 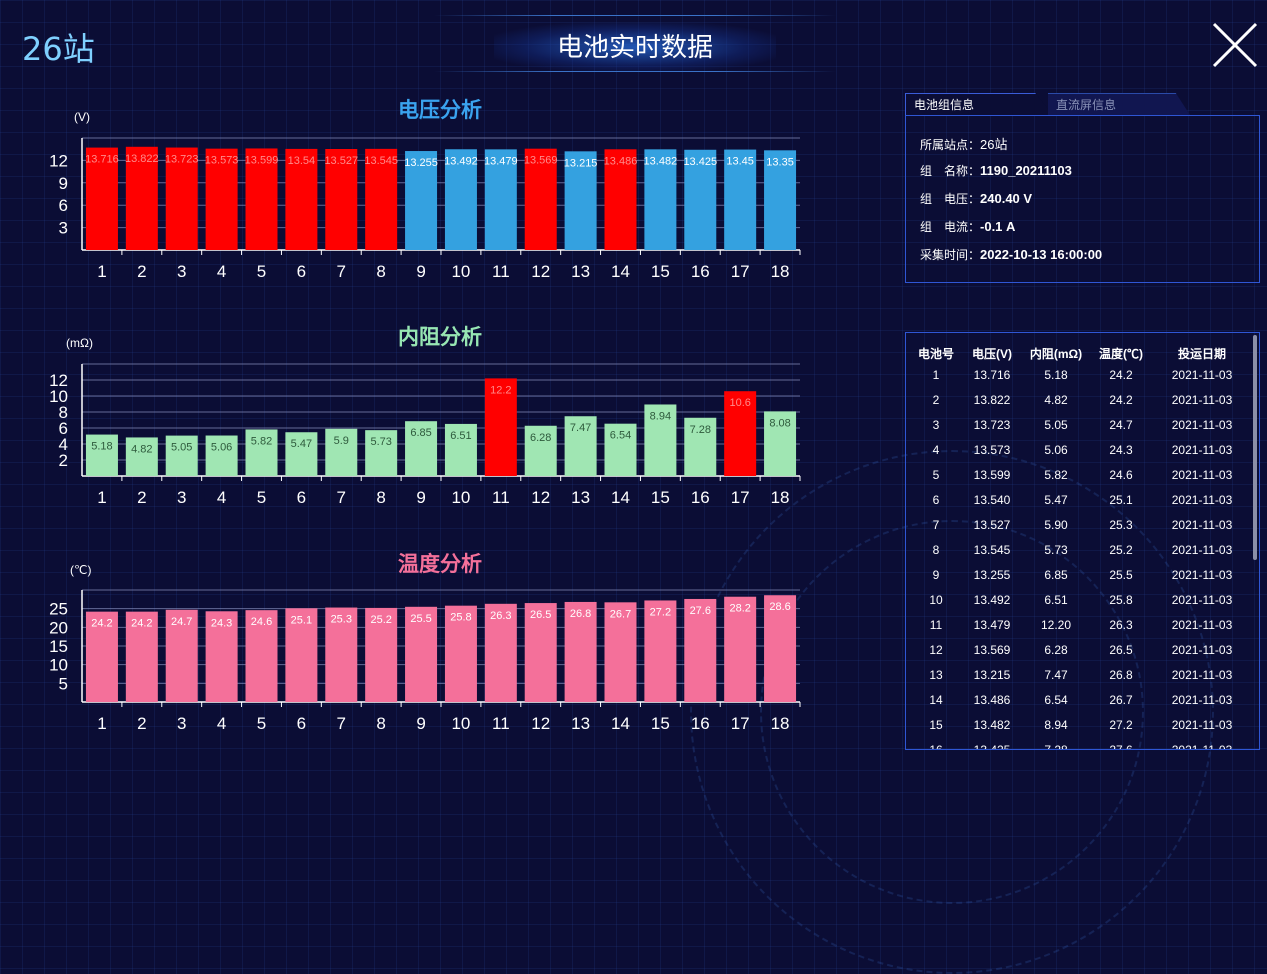 What do you see at coordinates (1121, 625) in the screenshot?
I see `table-cell: 26.3` at bounding box center [1121, 625].